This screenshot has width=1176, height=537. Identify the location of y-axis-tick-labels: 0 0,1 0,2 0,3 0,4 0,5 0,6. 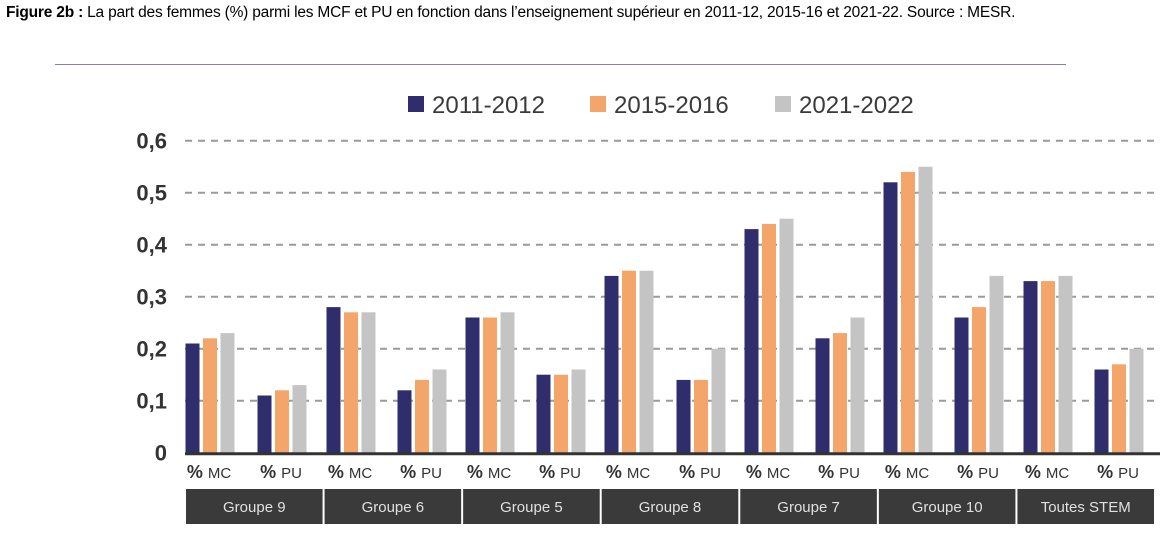
(151, 297).